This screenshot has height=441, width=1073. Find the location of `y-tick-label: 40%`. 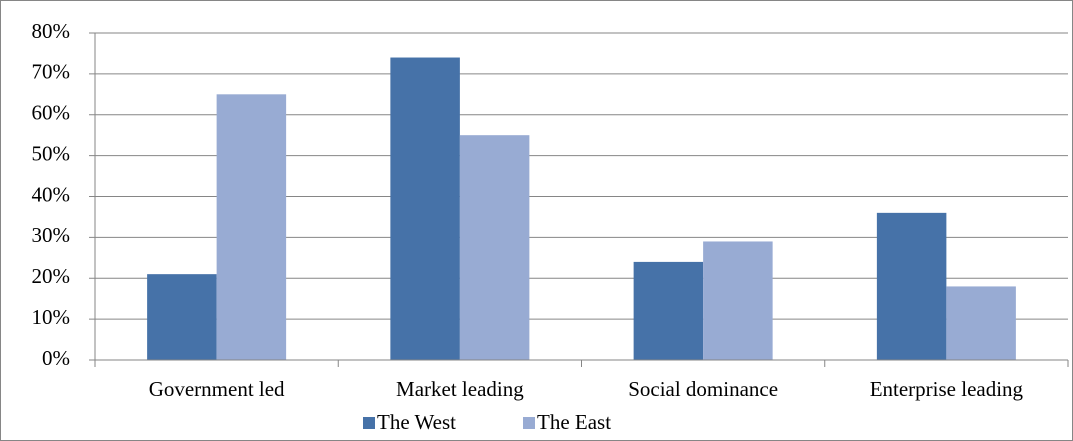

y-tick-label: 40% is located at coordinates (51, 194).